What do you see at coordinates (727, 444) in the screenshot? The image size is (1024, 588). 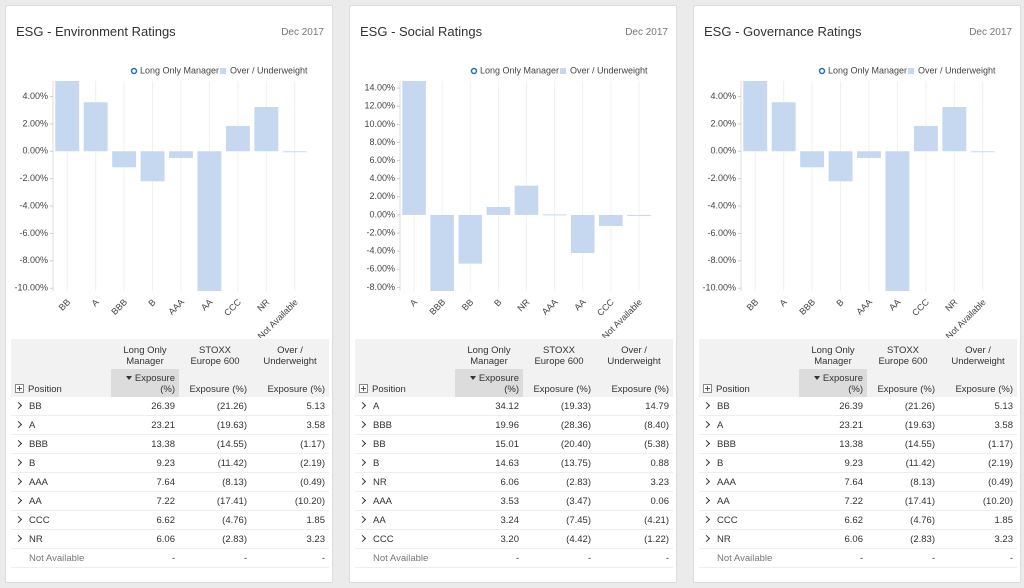 I see `cell-text: BBB` at bounding box center [727, 444].